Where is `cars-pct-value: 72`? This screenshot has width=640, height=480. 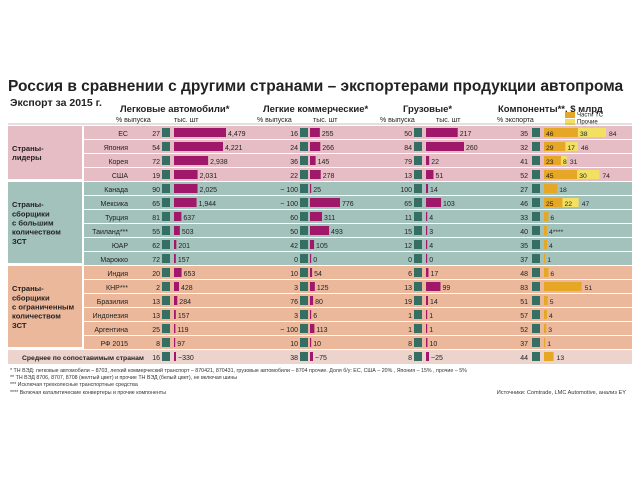 cars-pct-value: 72 is located at coordinates (156, 260).